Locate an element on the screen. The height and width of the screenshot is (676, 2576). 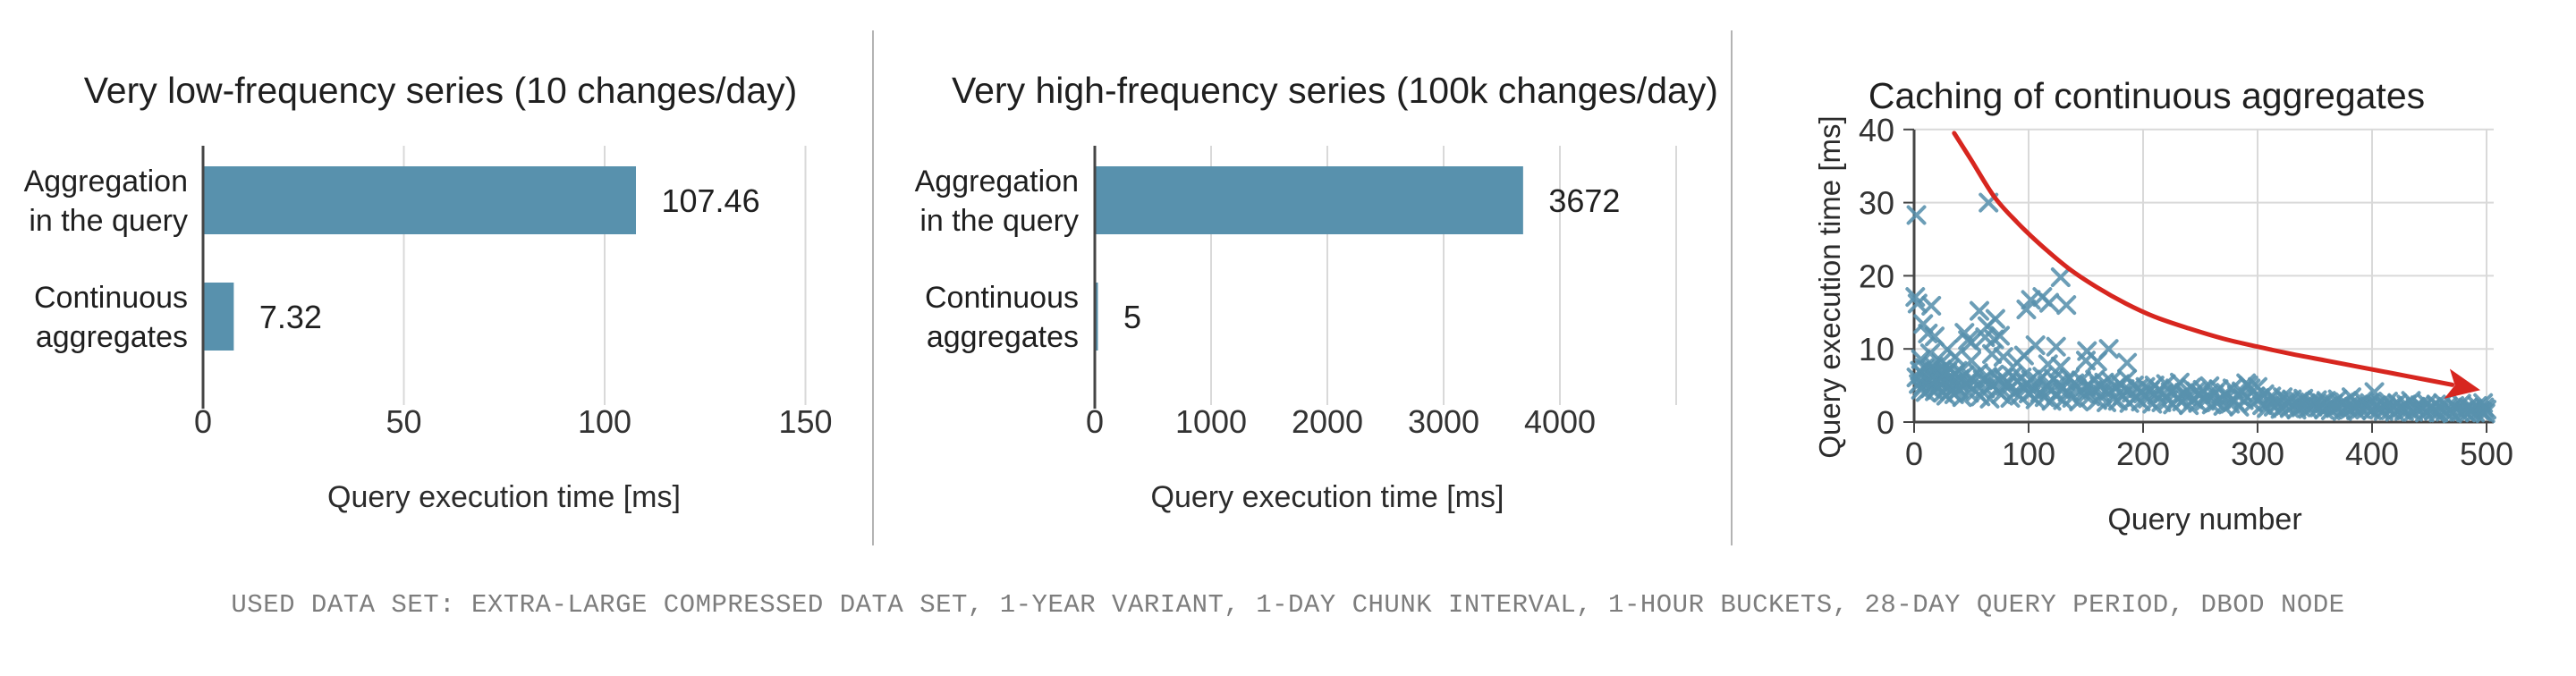
svg-text: 3672 is located at coordinates (1584, 200).